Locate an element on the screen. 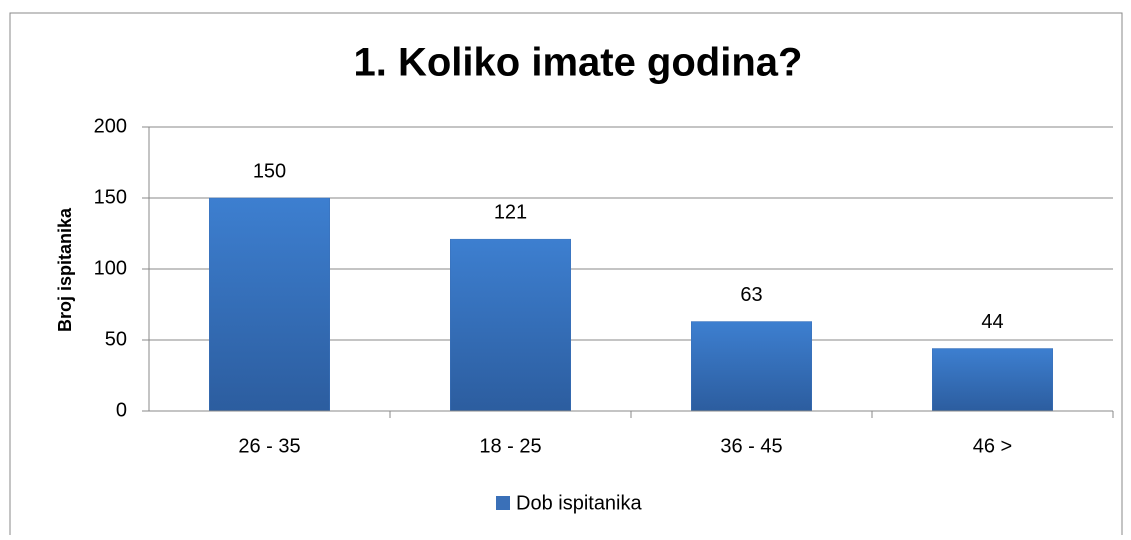 The image size is (1131, 540). data-label: 121 is located at coordinates (510, 212).